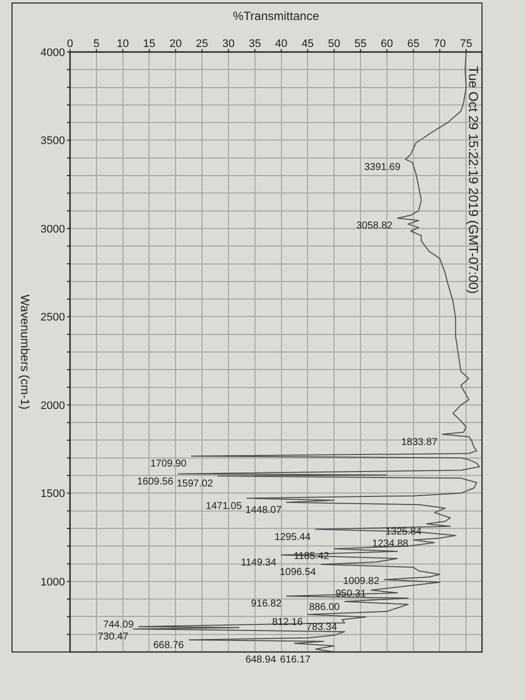 Image resolution: width=525 pixels, height=700 pixels. I want to click on x-tick-label: 70, so click(440, 44).